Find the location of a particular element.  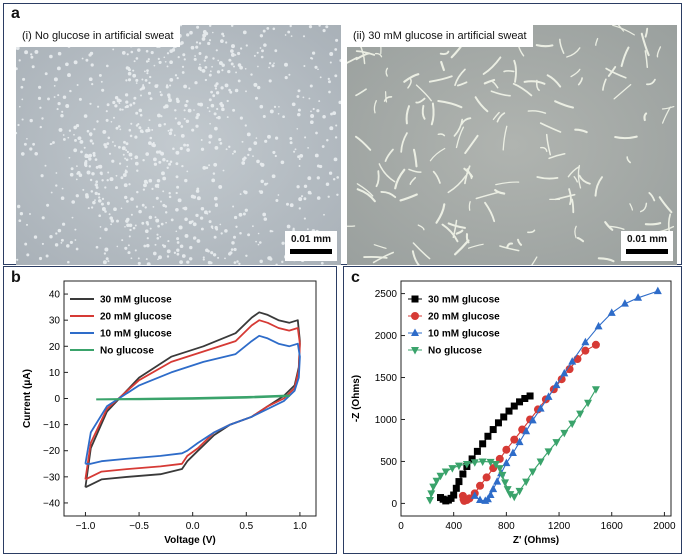

y-axis-label: Current (μA) is located at coordinates (27, 398).